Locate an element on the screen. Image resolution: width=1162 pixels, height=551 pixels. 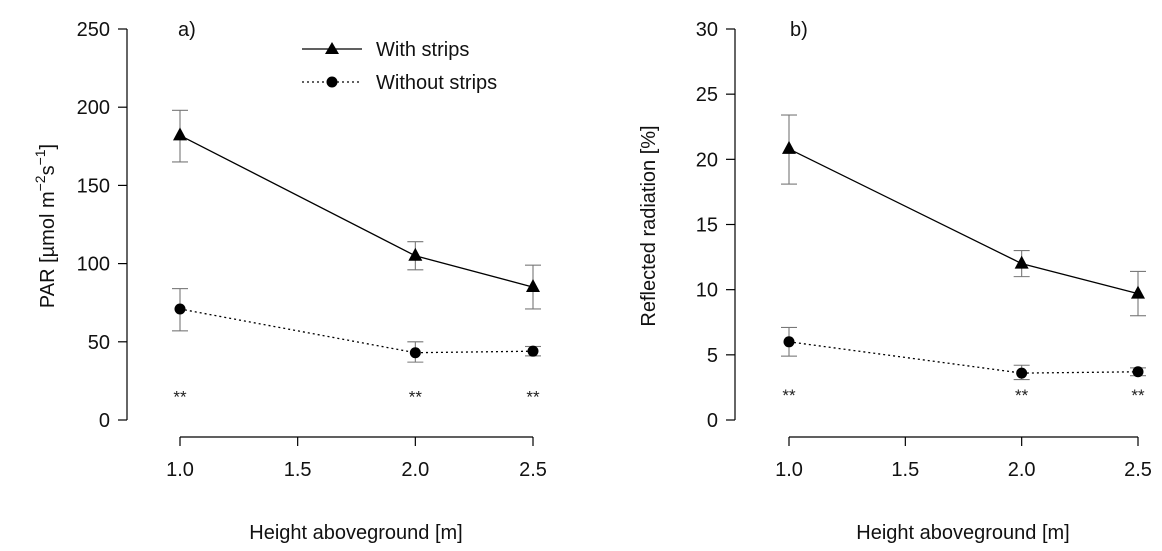
panel-a-x-axis: 1.0 1.5 2.0 2.5 is located at coordinates (356, 458).